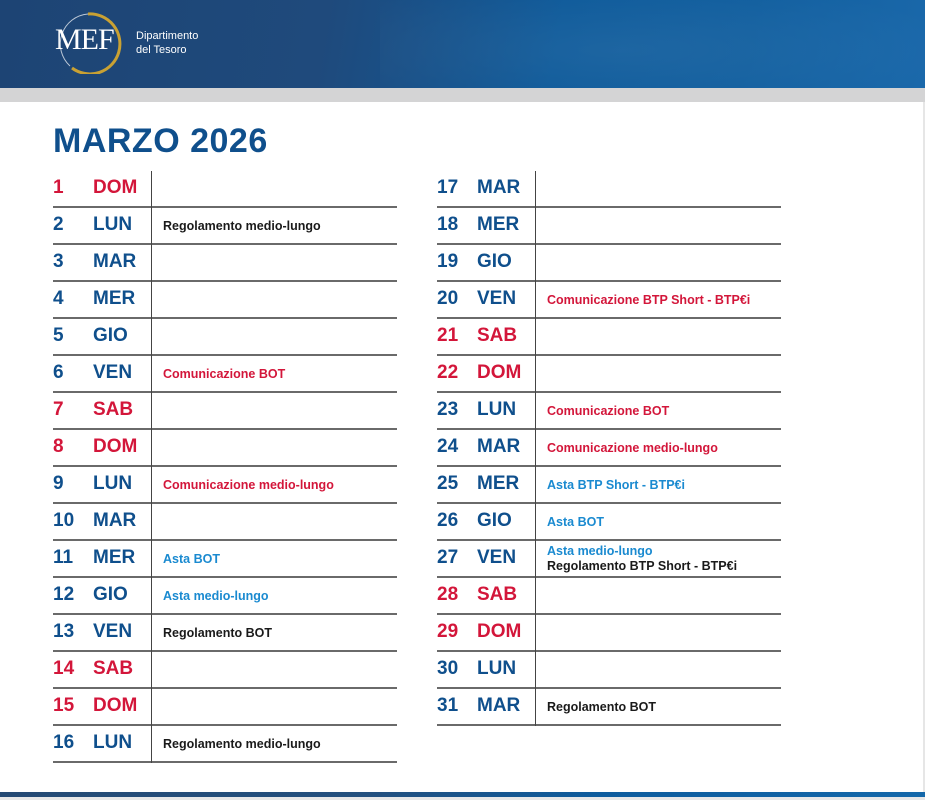 The height and width of the screenshot is (800, 925). I want to click on calendar-row: 1 DOM, so click(225, 189).